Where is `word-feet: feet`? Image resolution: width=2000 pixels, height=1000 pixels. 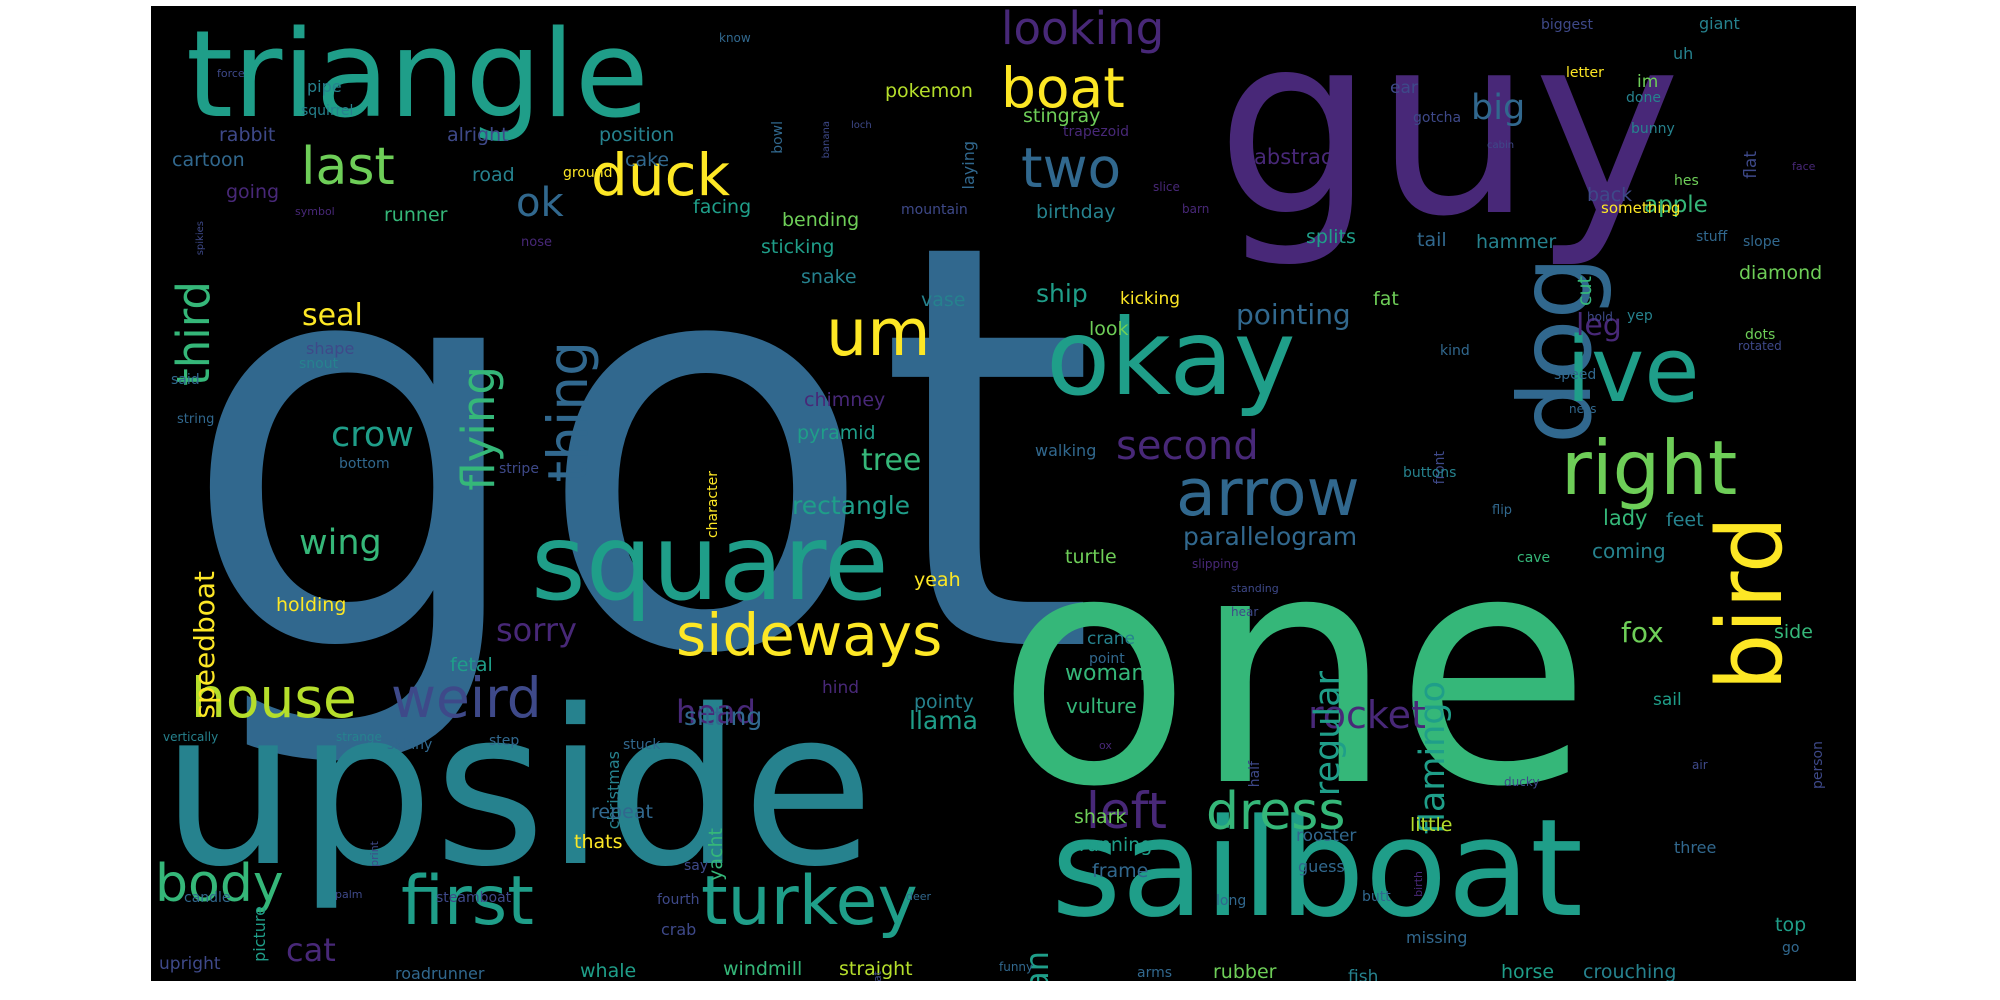
word-feet: feet is located at coordinates (1685, 520).